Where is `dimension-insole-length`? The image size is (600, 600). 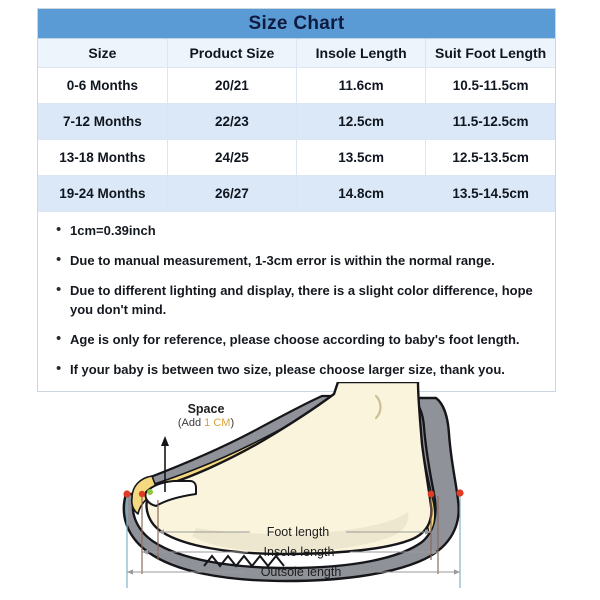
dimension-insole-length is located at coordinates (290, 552).